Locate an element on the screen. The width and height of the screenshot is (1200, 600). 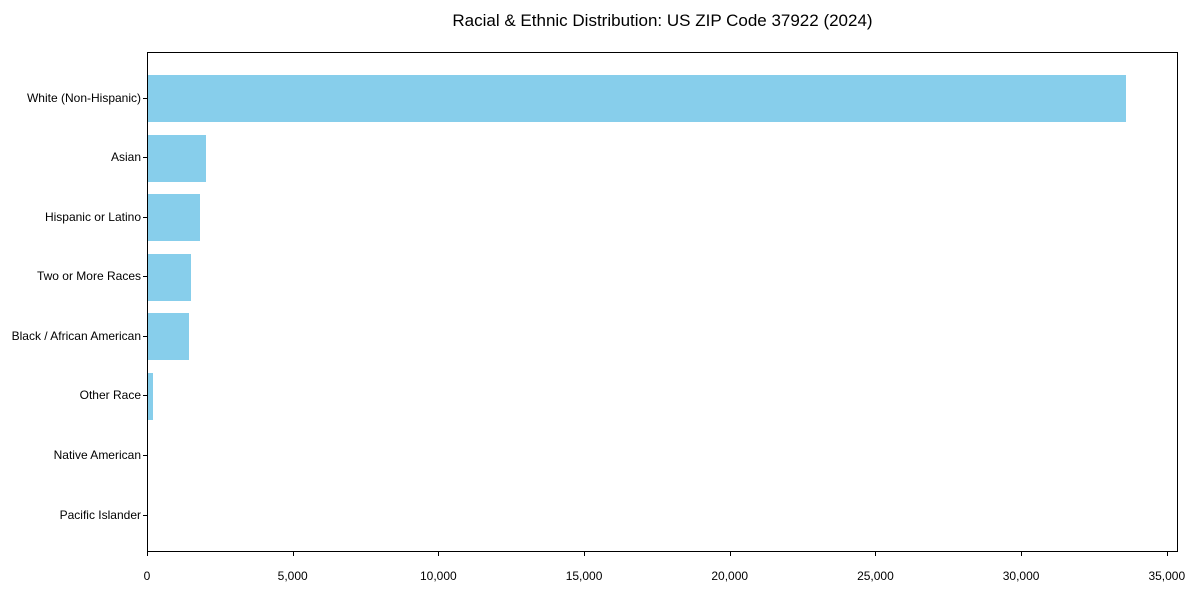
y-label-other-race: Other Race is located at coordinates (110, 395).